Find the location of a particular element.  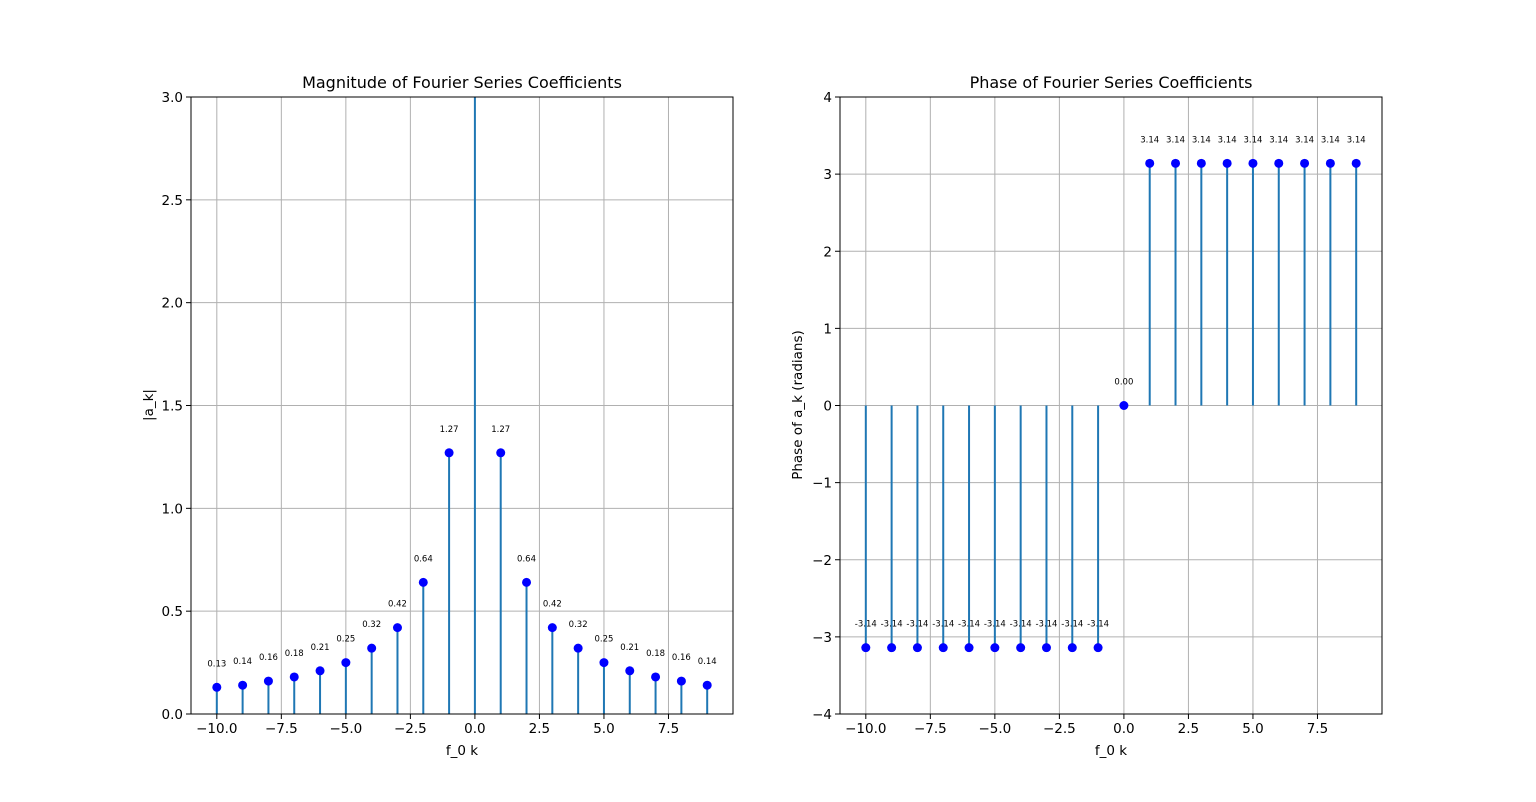

magnitude-x-tick-label: 7.5 is located at coordinates (668, 729).